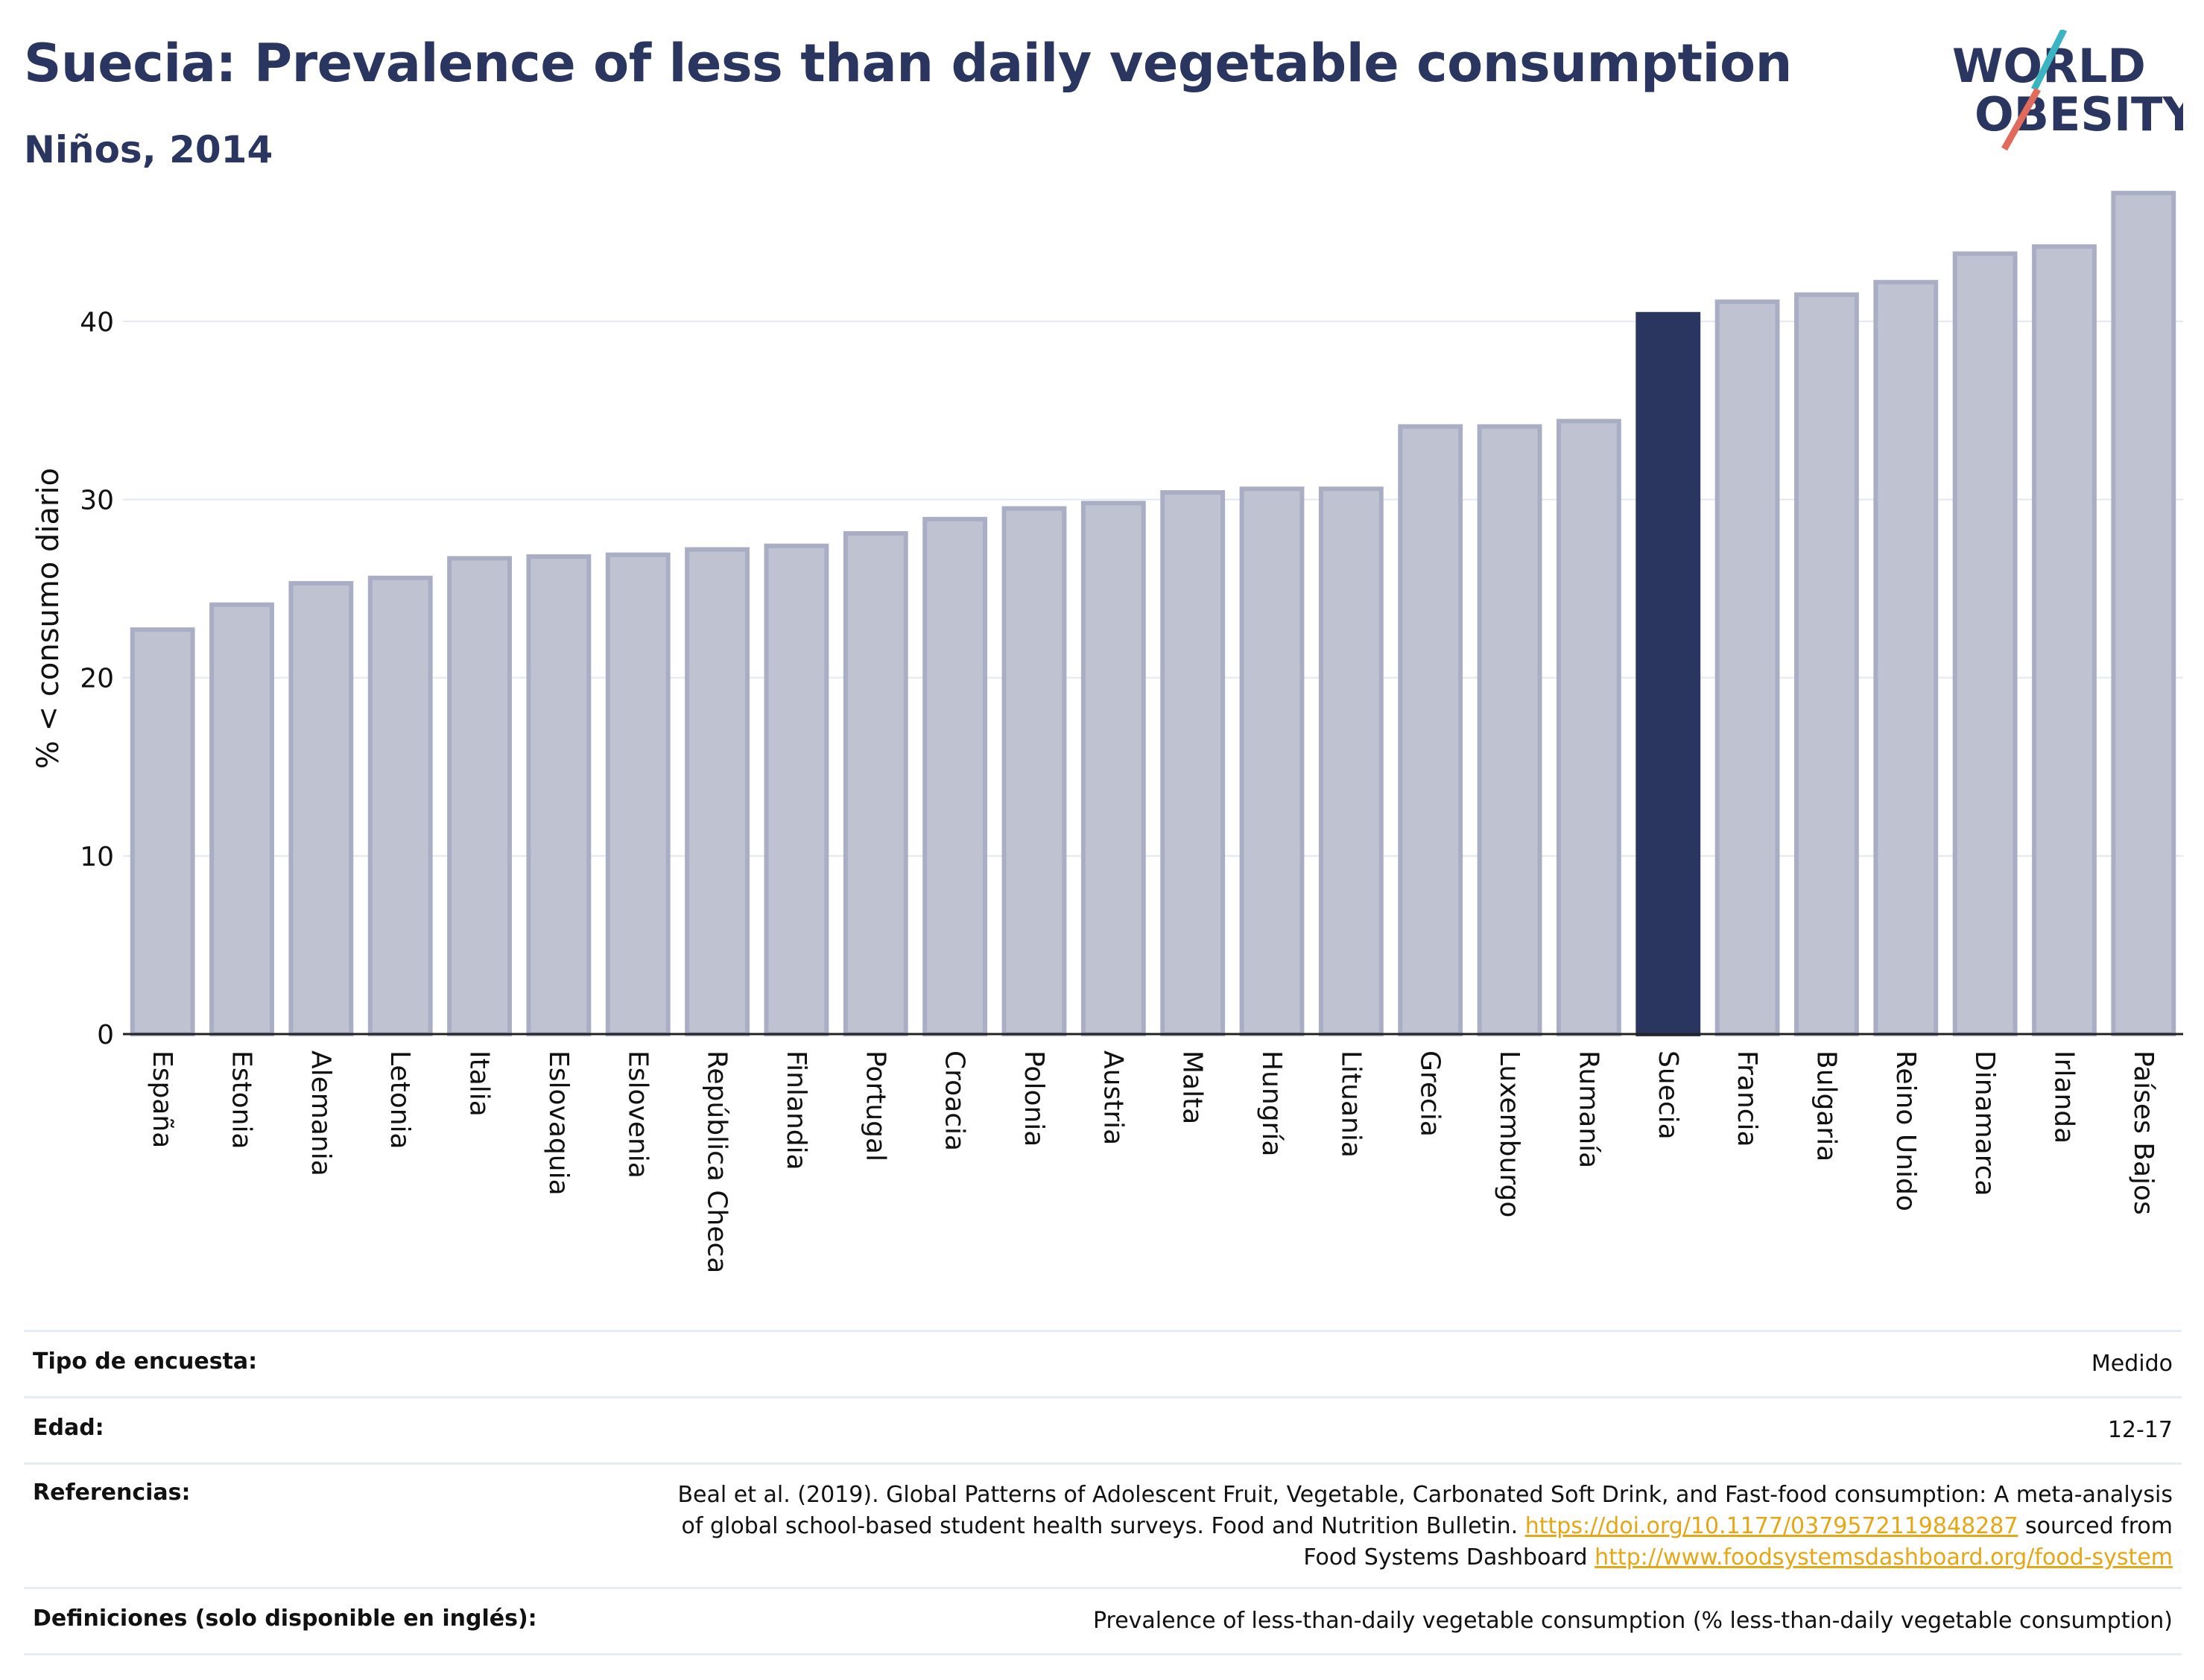  Describe the element at coordinates (1771, 1526) in the screenshot. I see `doi-link: https://doi.org/10.1177/0379572119848287` at that location.